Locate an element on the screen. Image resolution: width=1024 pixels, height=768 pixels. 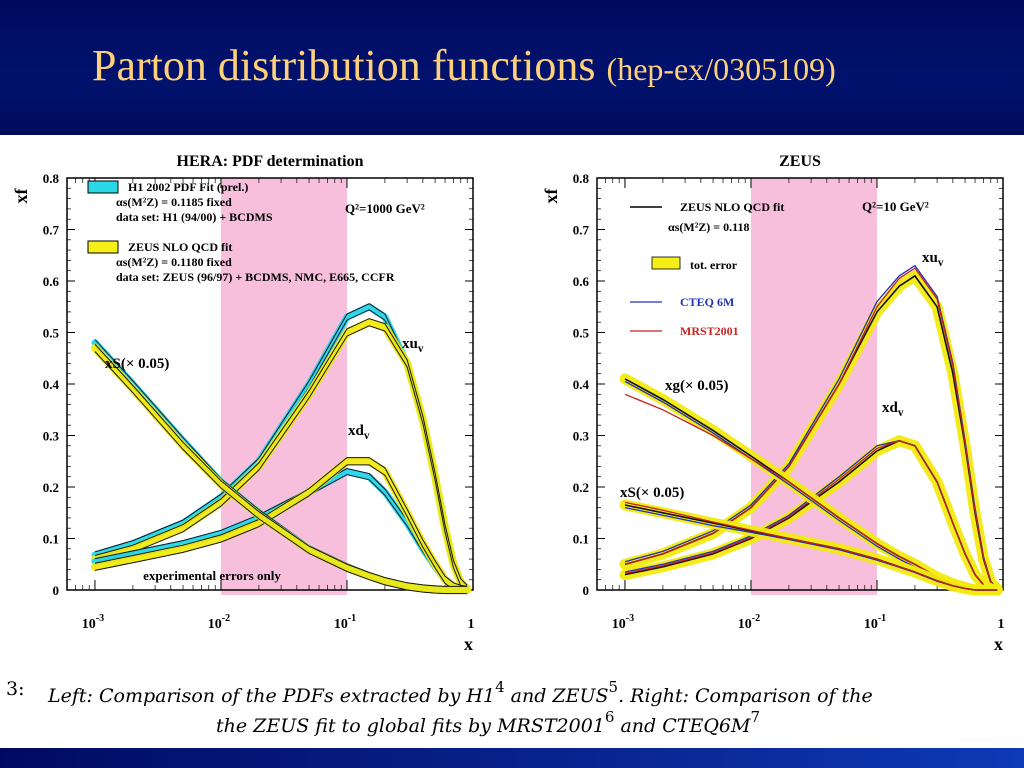
legend-detail: αs(M²Z) = 0.118 is located at coordinates (708, 227).